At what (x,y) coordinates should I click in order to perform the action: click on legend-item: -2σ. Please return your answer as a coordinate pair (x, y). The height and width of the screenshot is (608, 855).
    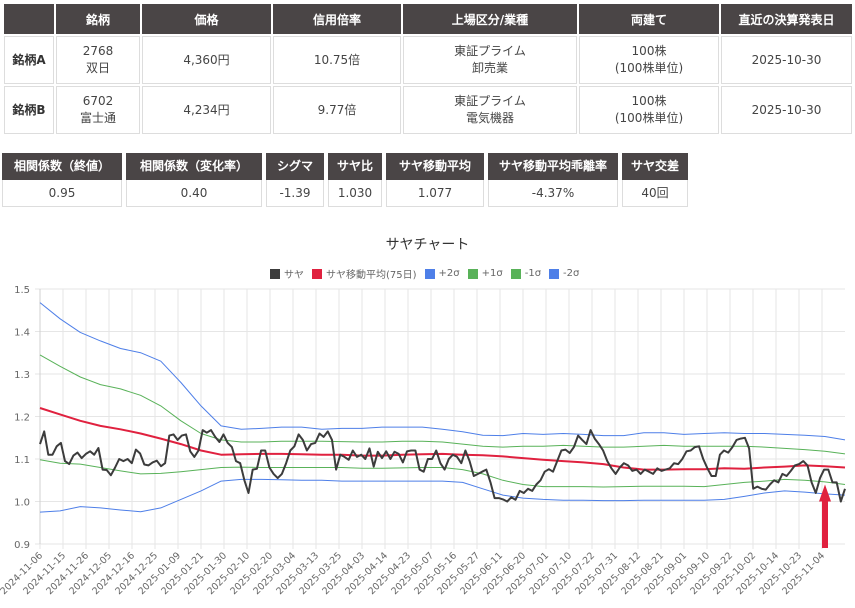
    Looking at the image, I should click on (564, 273).